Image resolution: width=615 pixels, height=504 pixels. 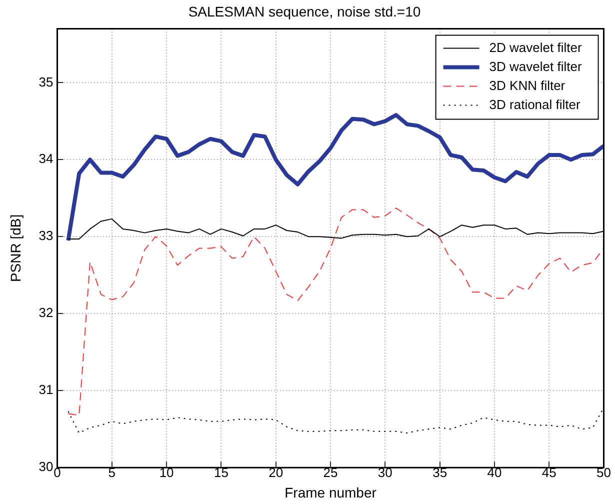 What do you see at coordinates (440, 472) in the screenshot?
I see `x-tick-label: 35` at bounding box center [440, 472].